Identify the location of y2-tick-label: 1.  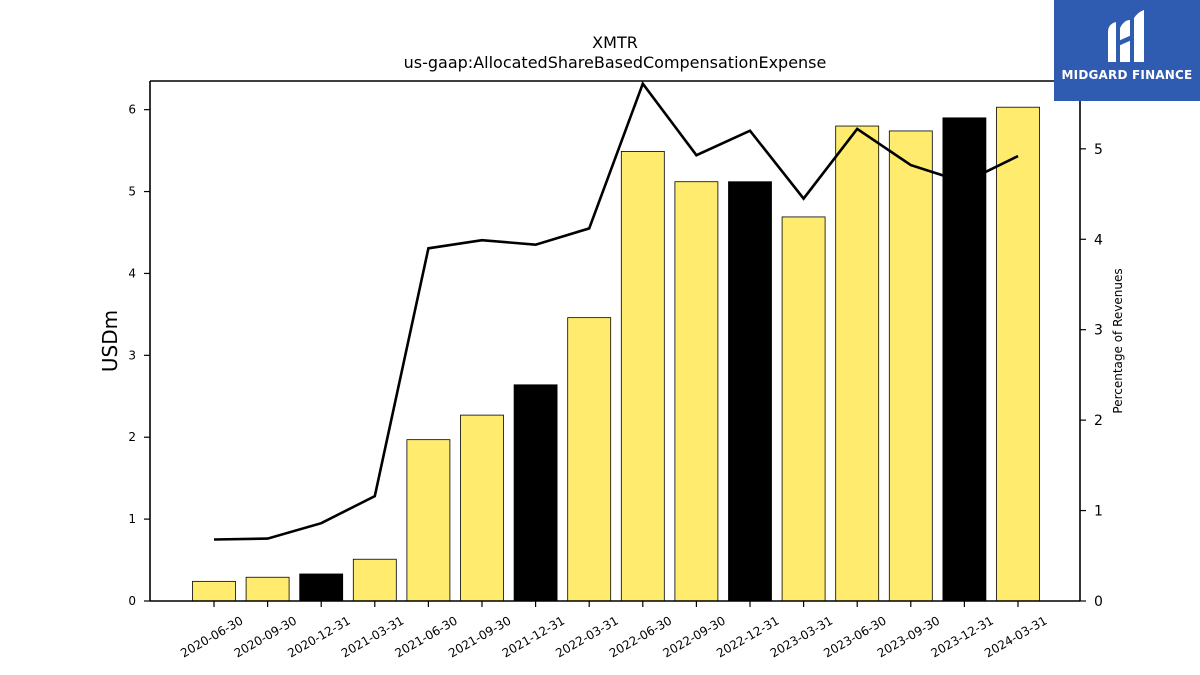
(1098, 512).